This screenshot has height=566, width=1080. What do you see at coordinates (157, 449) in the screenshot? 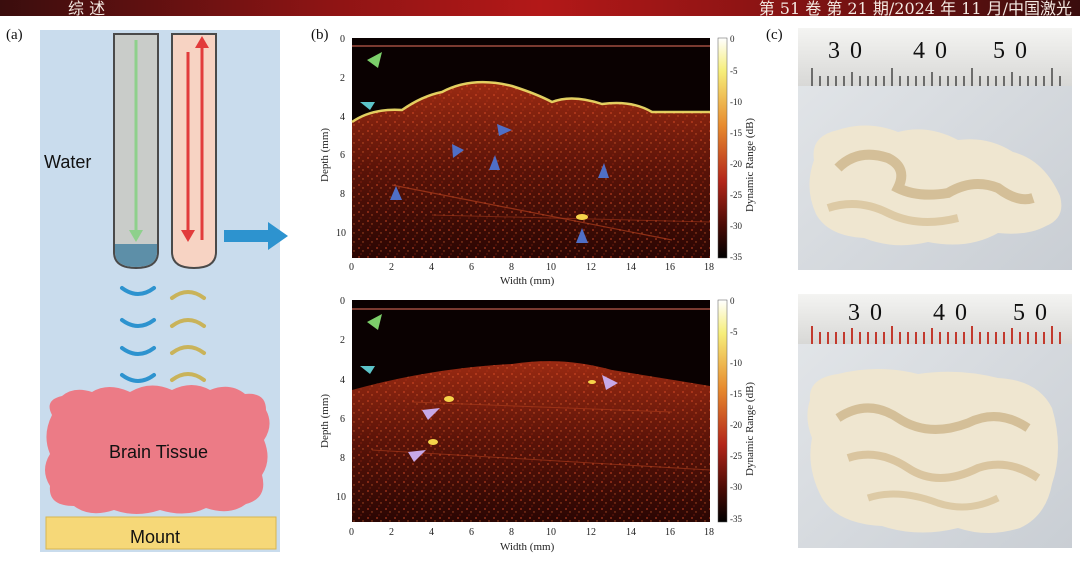
I see `brain-tissue-shape` at bounding box center [157, 449].